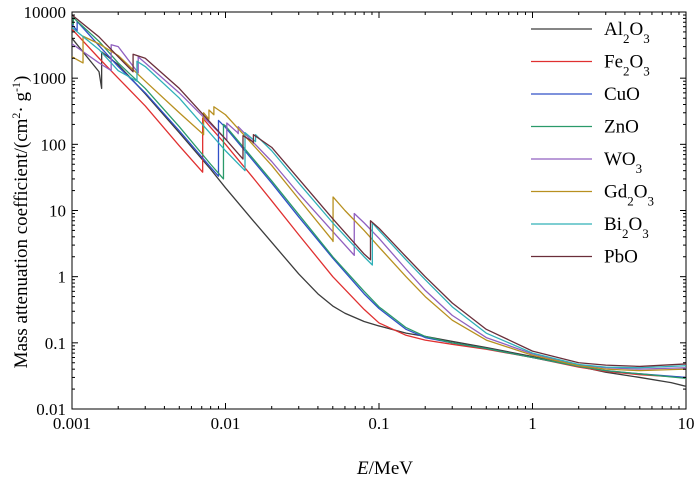  I want to click on legend-label: CuO, so click(622, 94).